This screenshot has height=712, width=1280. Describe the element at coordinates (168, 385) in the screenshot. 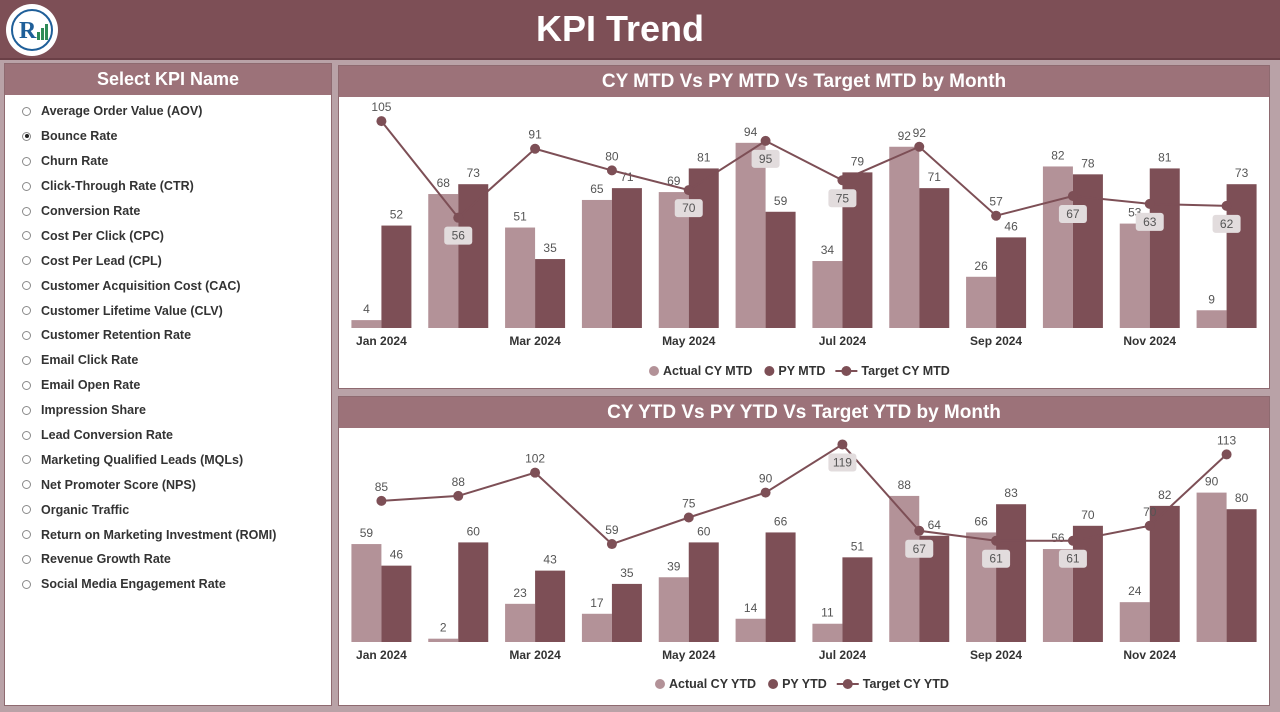

I see `kpi-option: Email Open Rate` at that location.